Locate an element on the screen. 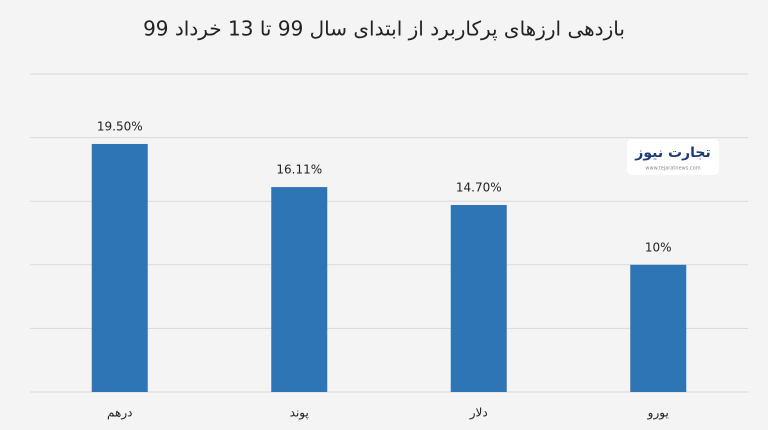 The image size is (768, 430). value-label: 19.50% is located at coordinates (120, 126).